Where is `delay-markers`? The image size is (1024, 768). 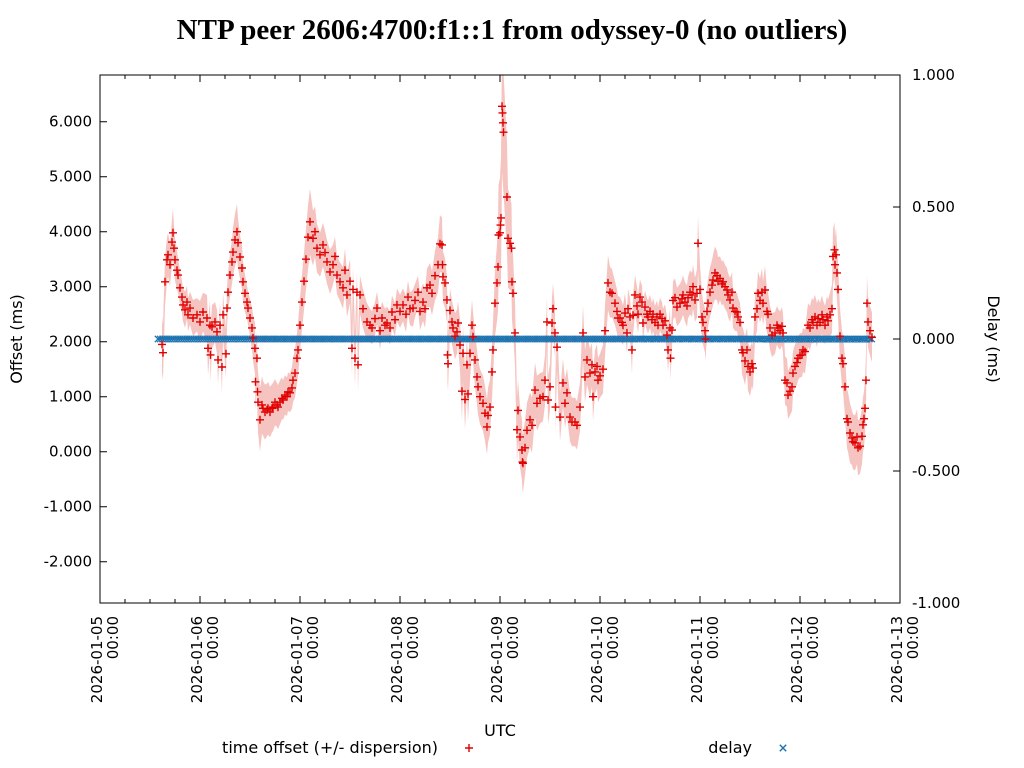 delay-markers is located at coordinates (515, 339).